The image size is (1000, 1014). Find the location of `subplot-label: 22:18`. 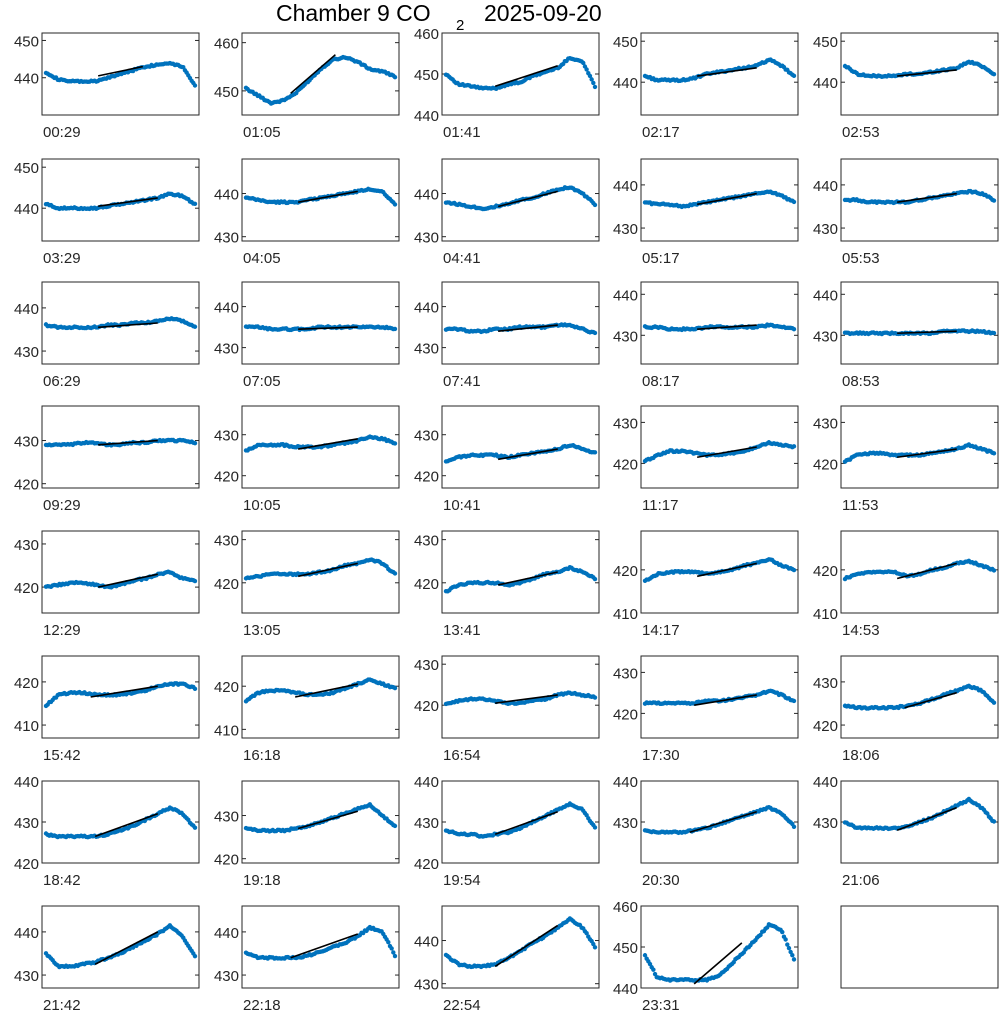

subplot-label: 22:18 is located at coordinates (262, 1005).